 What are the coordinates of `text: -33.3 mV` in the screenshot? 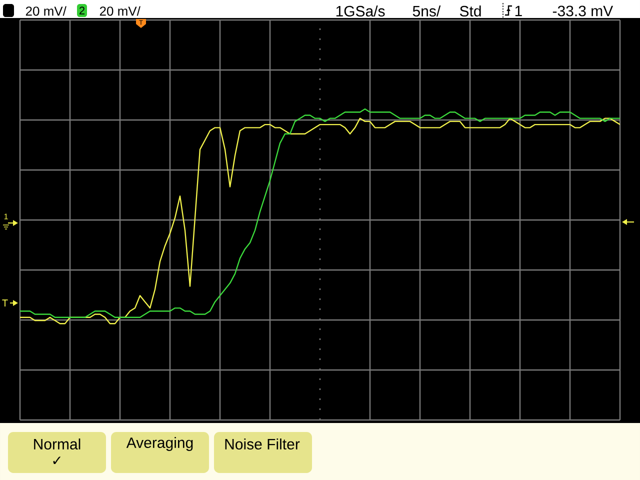 It's located at (583, 11).